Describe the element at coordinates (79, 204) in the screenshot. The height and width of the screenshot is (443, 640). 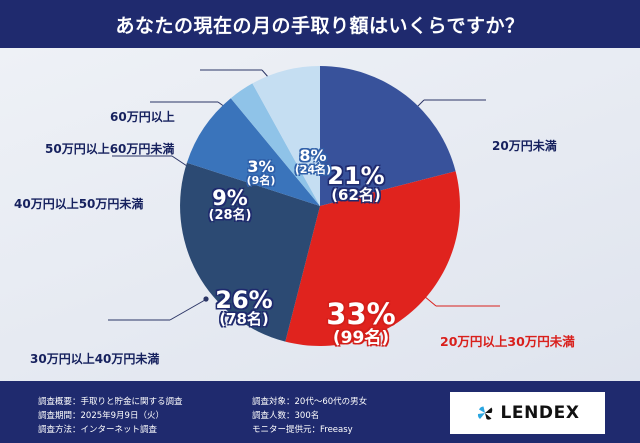
I see `callout-label-40-50man: 40万円以上50万円未満` at that location.